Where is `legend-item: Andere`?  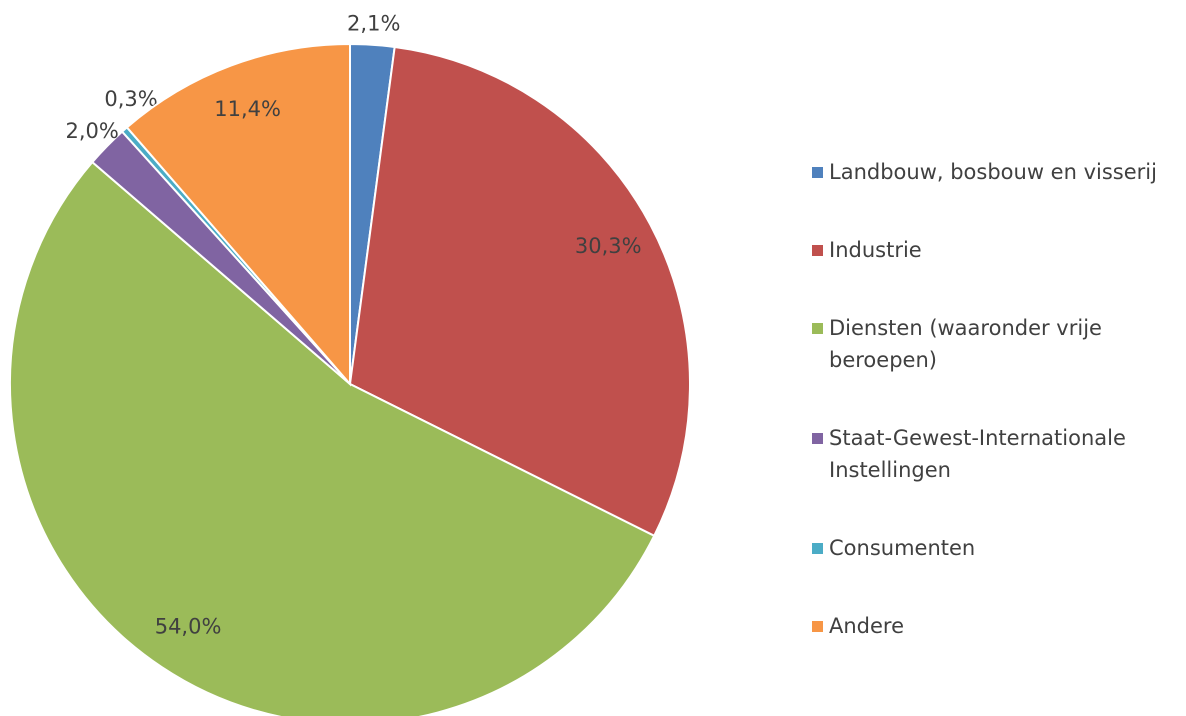
legend-item: Andere is located at coordinates (997, 626).